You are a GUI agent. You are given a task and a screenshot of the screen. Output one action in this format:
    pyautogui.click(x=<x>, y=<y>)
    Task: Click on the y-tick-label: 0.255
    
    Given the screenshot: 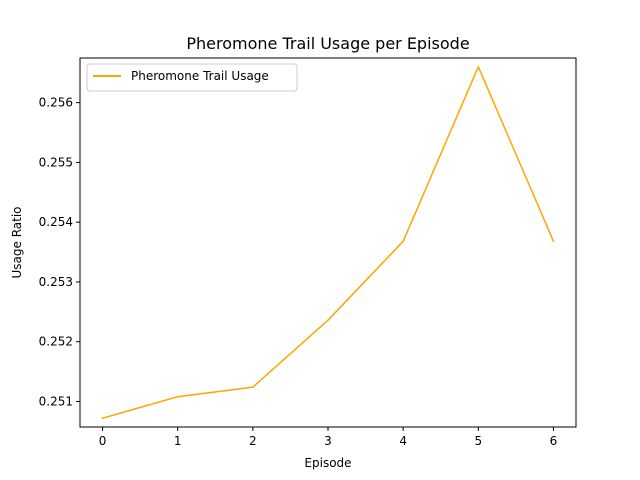 What is the action you would take?
    pyautogui.click(x=56, y=162)
    